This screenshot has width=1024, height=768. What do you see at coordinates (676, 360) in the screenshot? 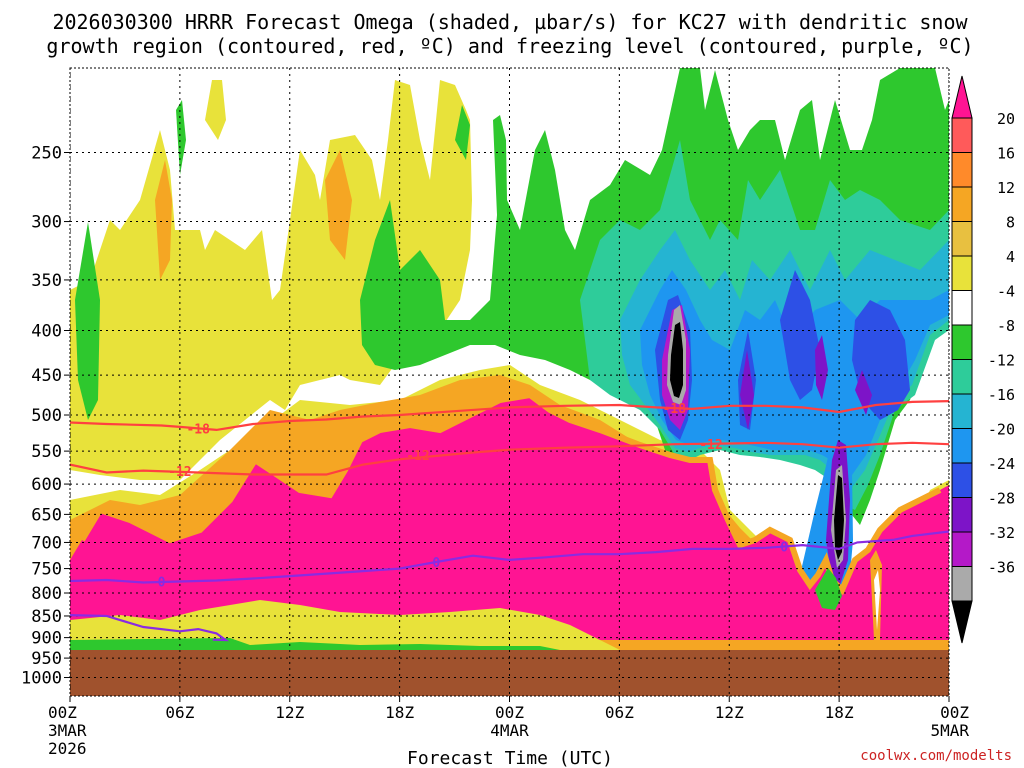
I see `omega-max-ascent-core-09z-black` at bounding box center [676, 360].